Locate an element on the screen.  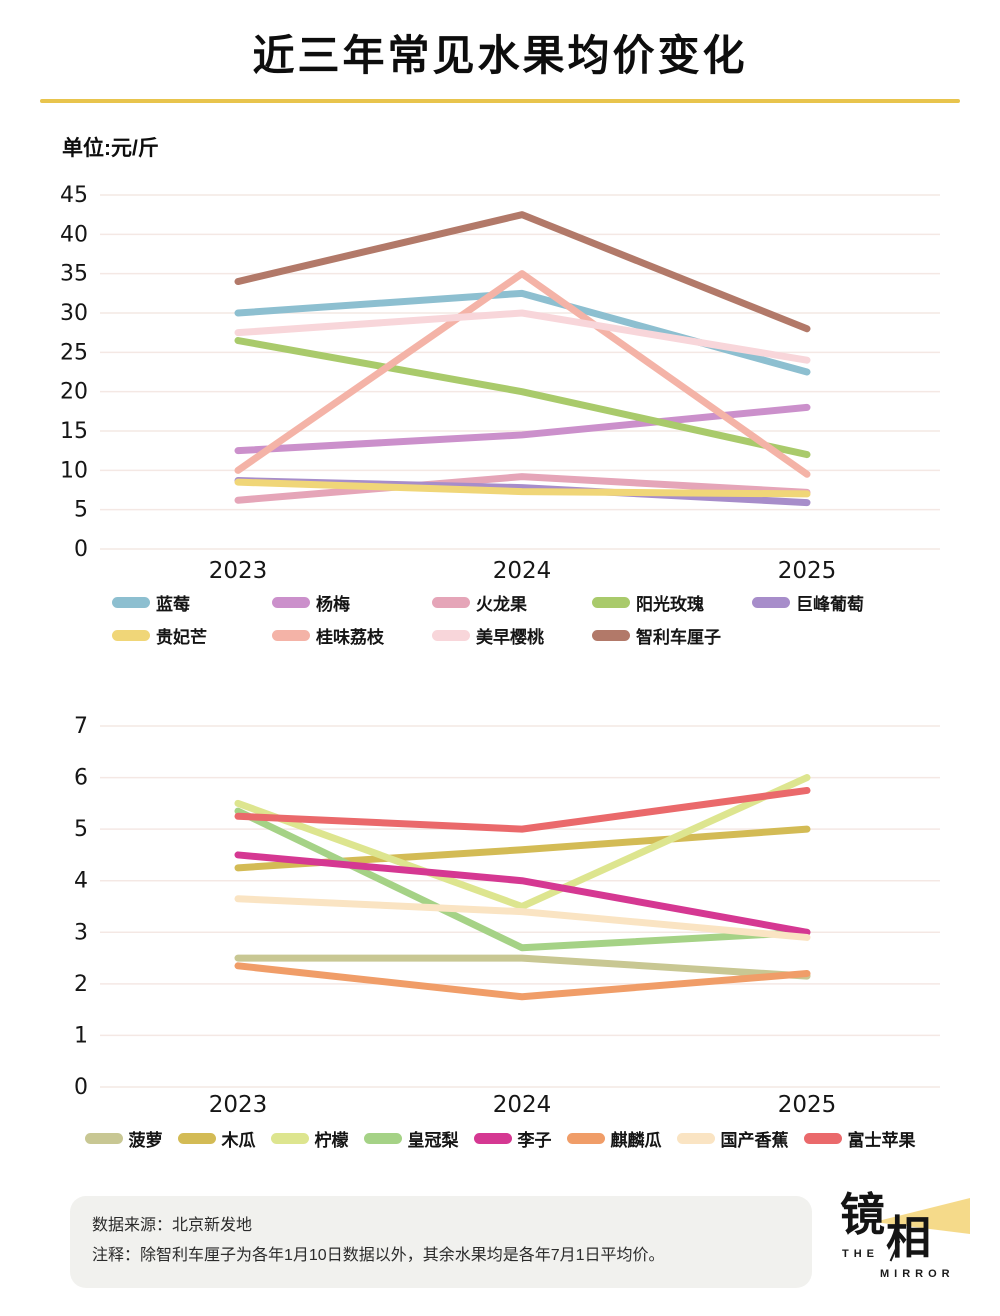
series-line-贵妃芒 is located at coordinates (522, 488).